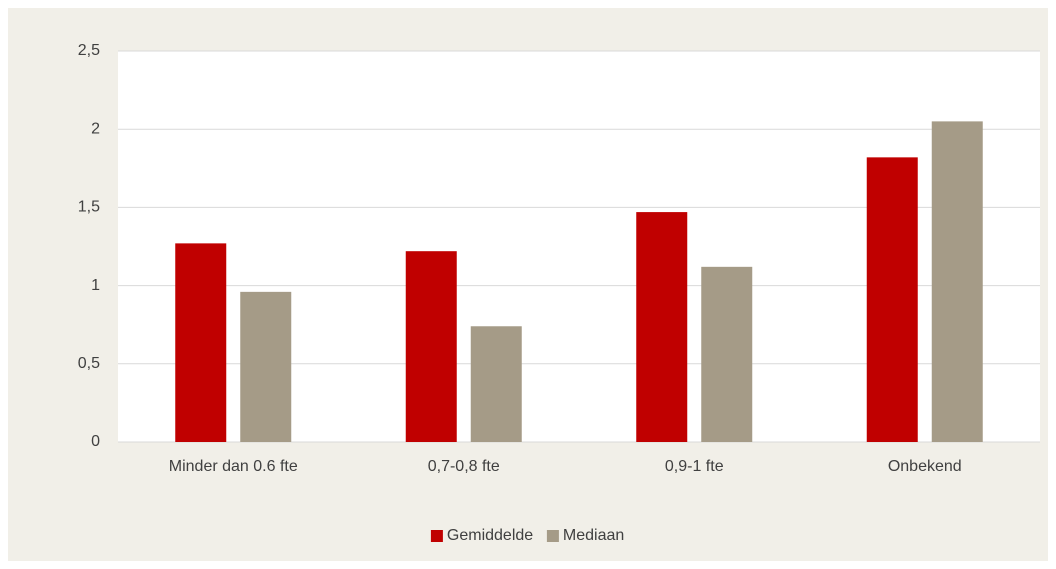 The image size is (1056, 569). What do you see at coordinates (89, 50) in the screenshot?
I see `y-tick-label: 2,5` at bounding box center [89, 50].